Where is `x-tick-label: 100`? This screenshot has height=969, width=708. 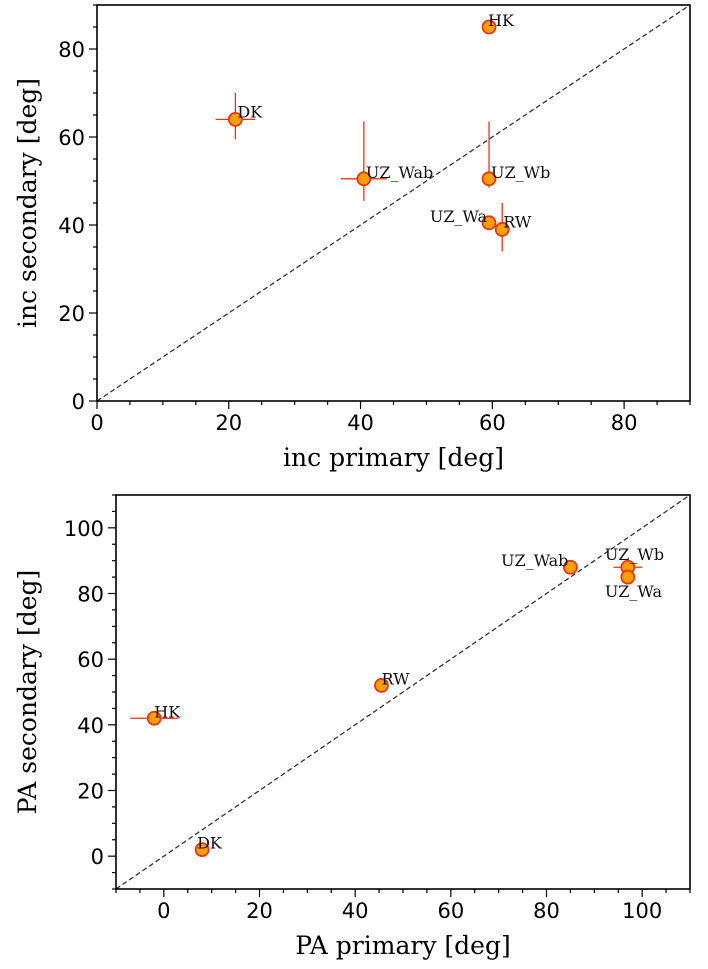
x-tick-label: 100 is located at coordinates (642, 911).